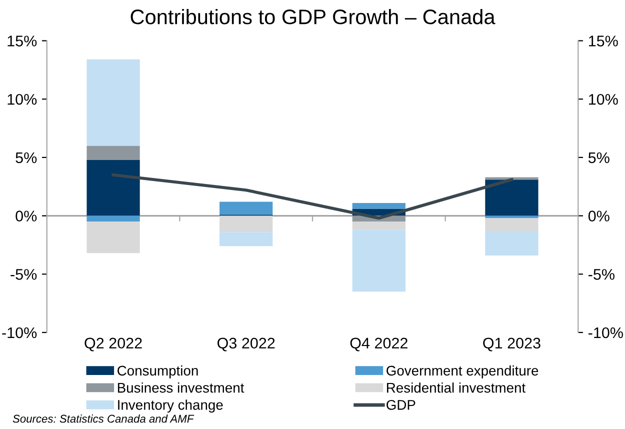  I want to click on x-tick-label: Q2 2022, so click(113, 345).